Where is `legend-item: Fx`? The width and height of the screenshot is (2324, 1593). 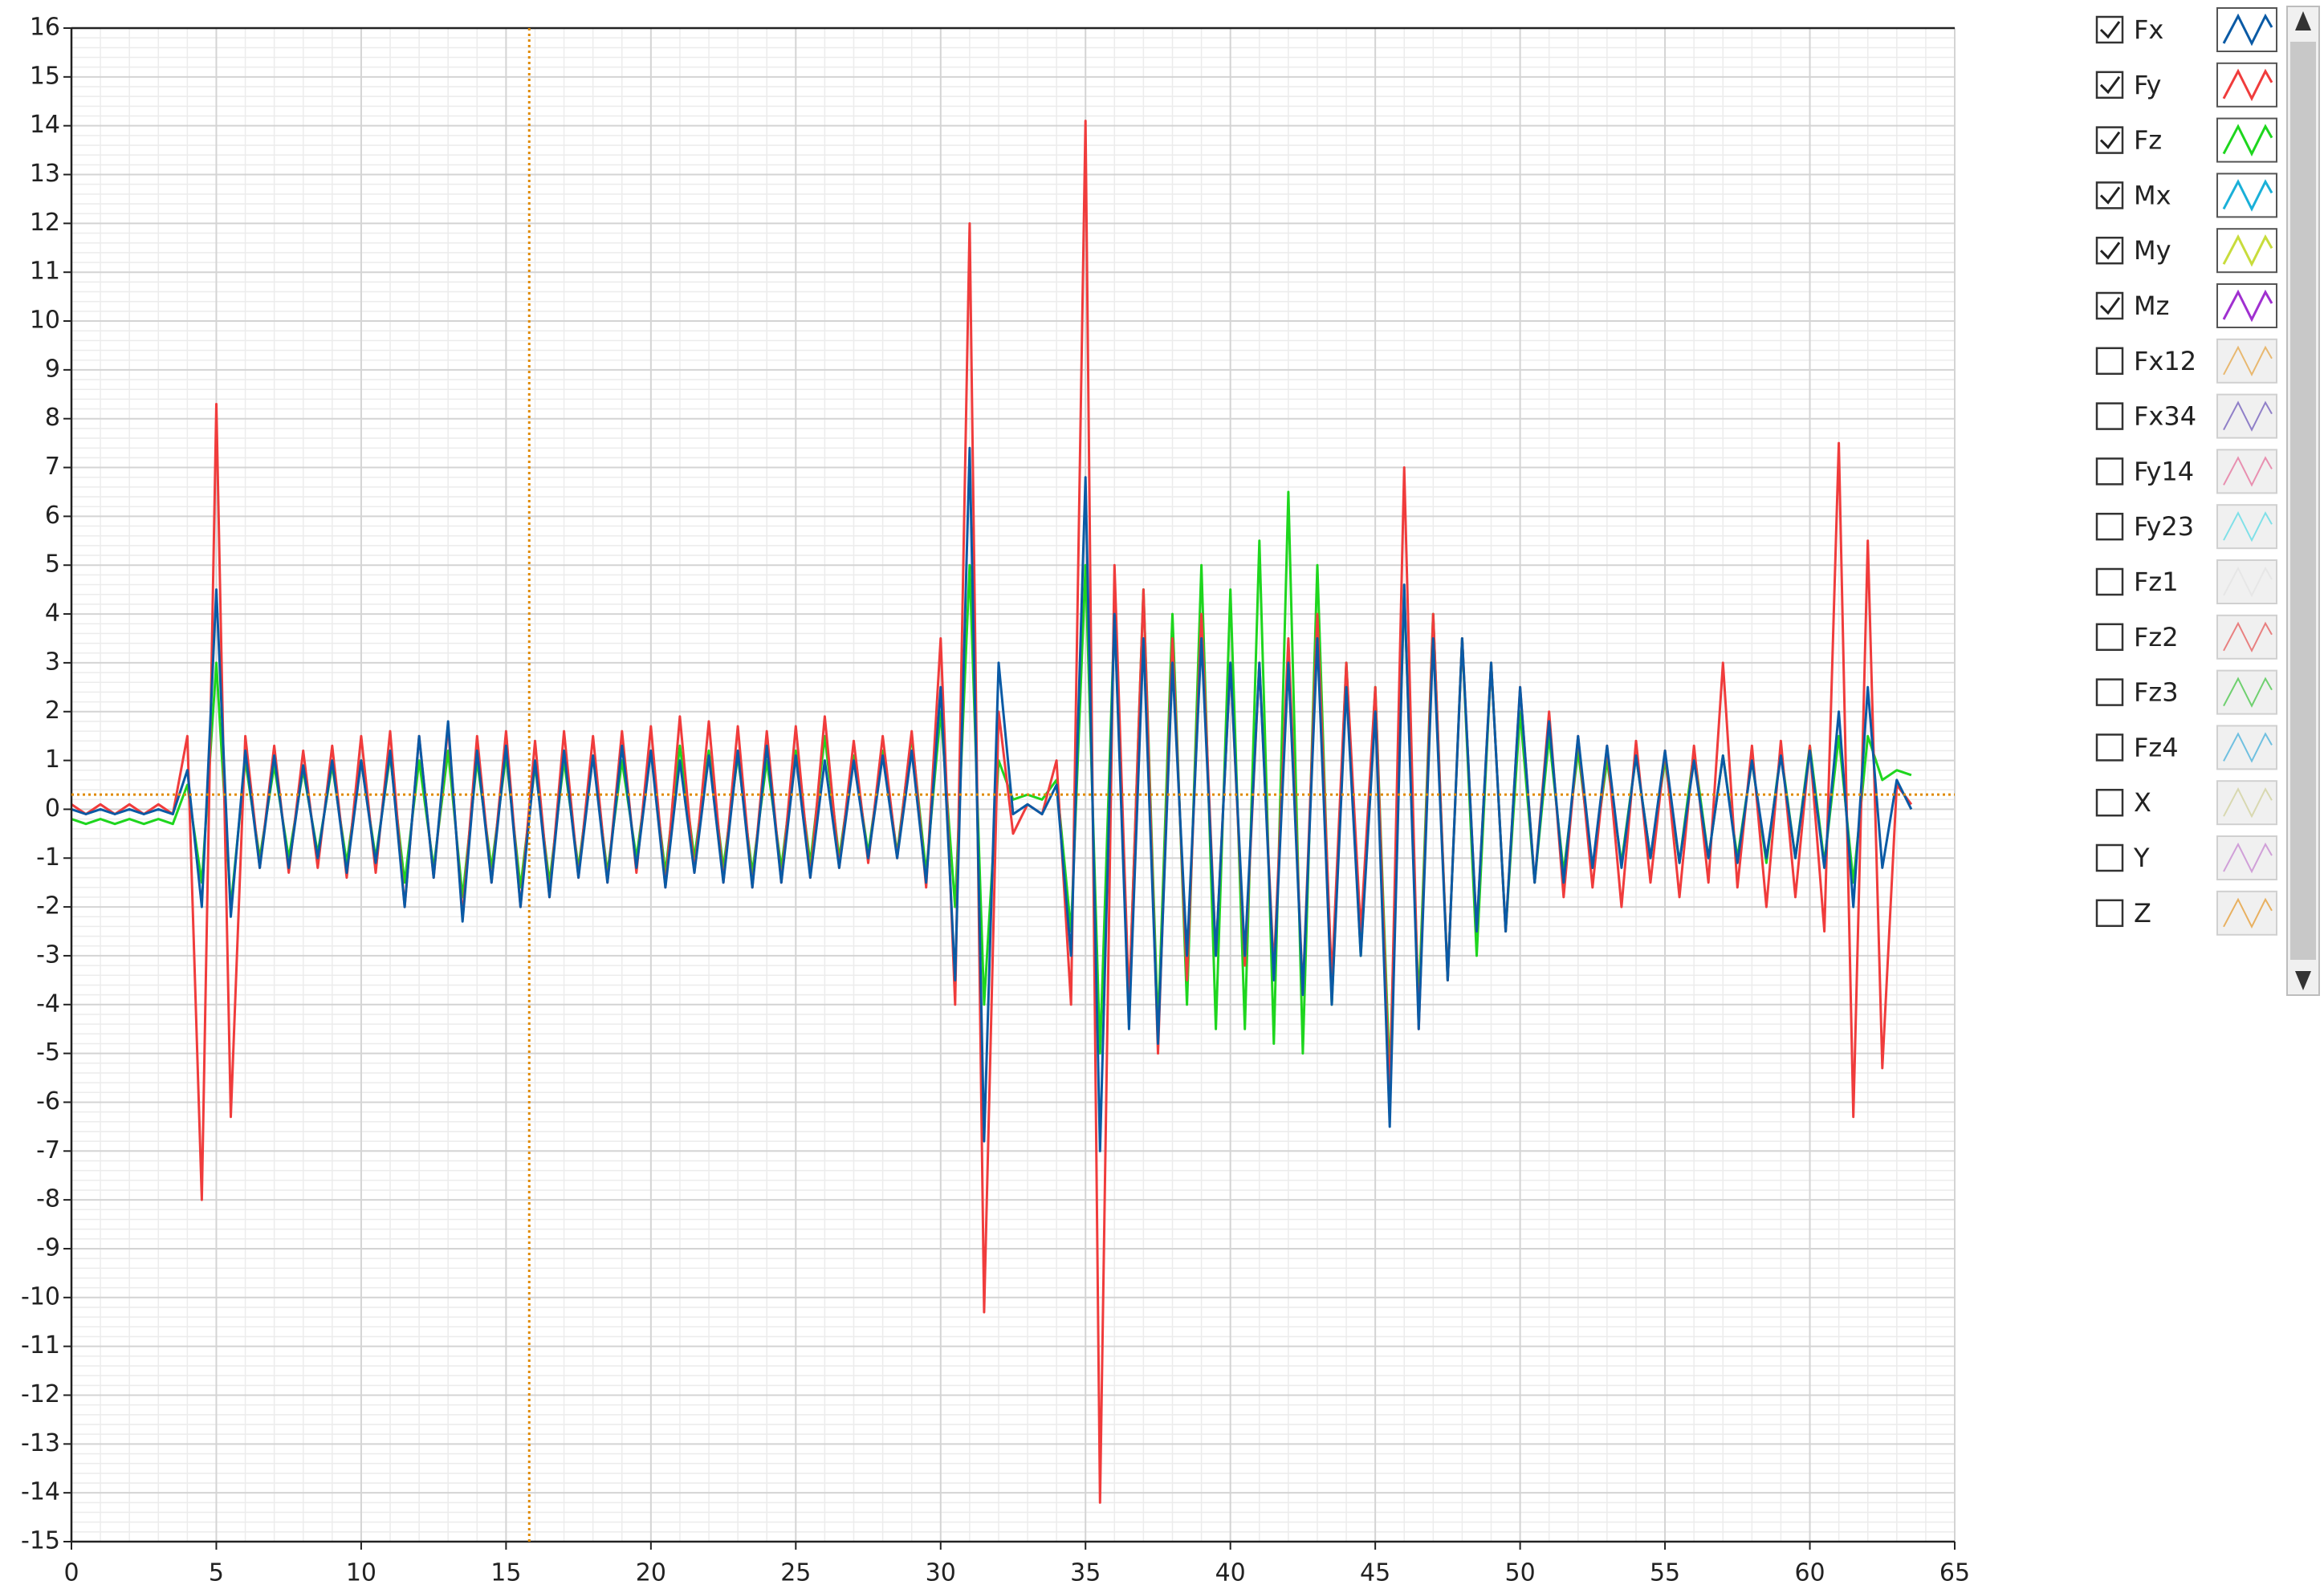 legend-item: Fx is located at coordinates (2186, 29).